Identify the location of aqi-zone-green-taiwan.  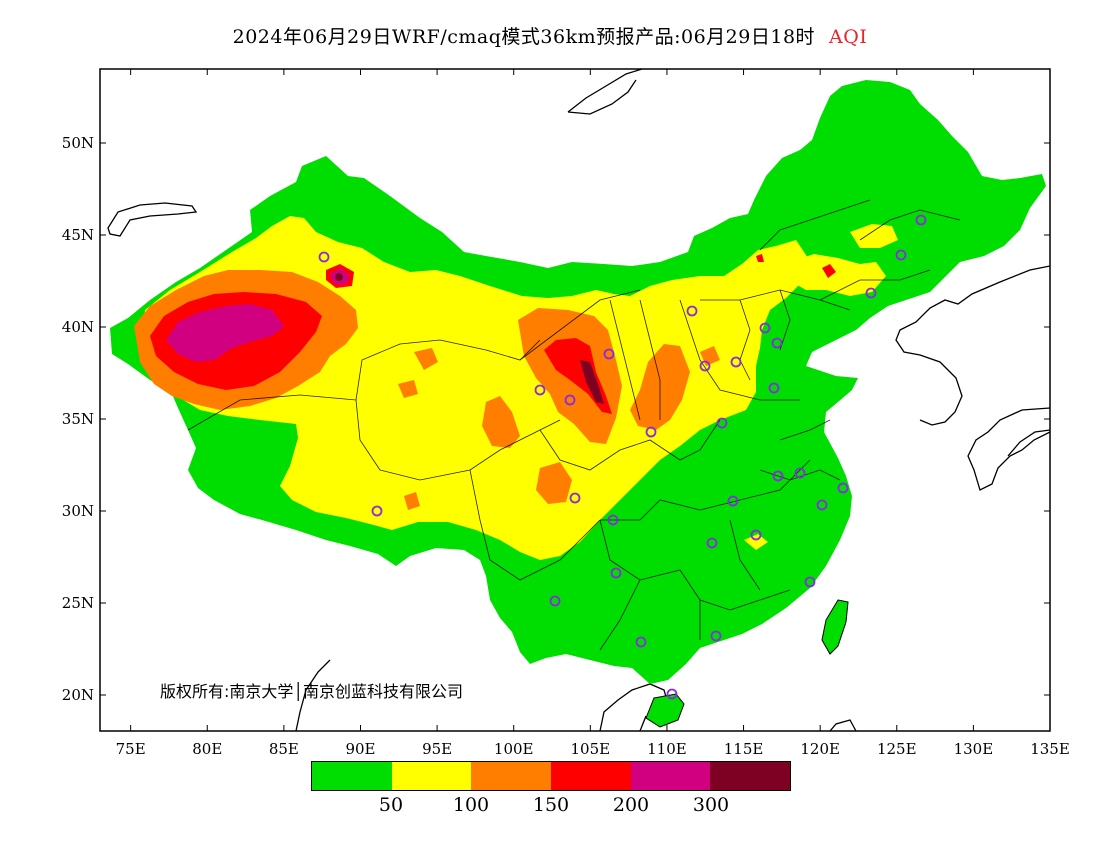
(835, 627).